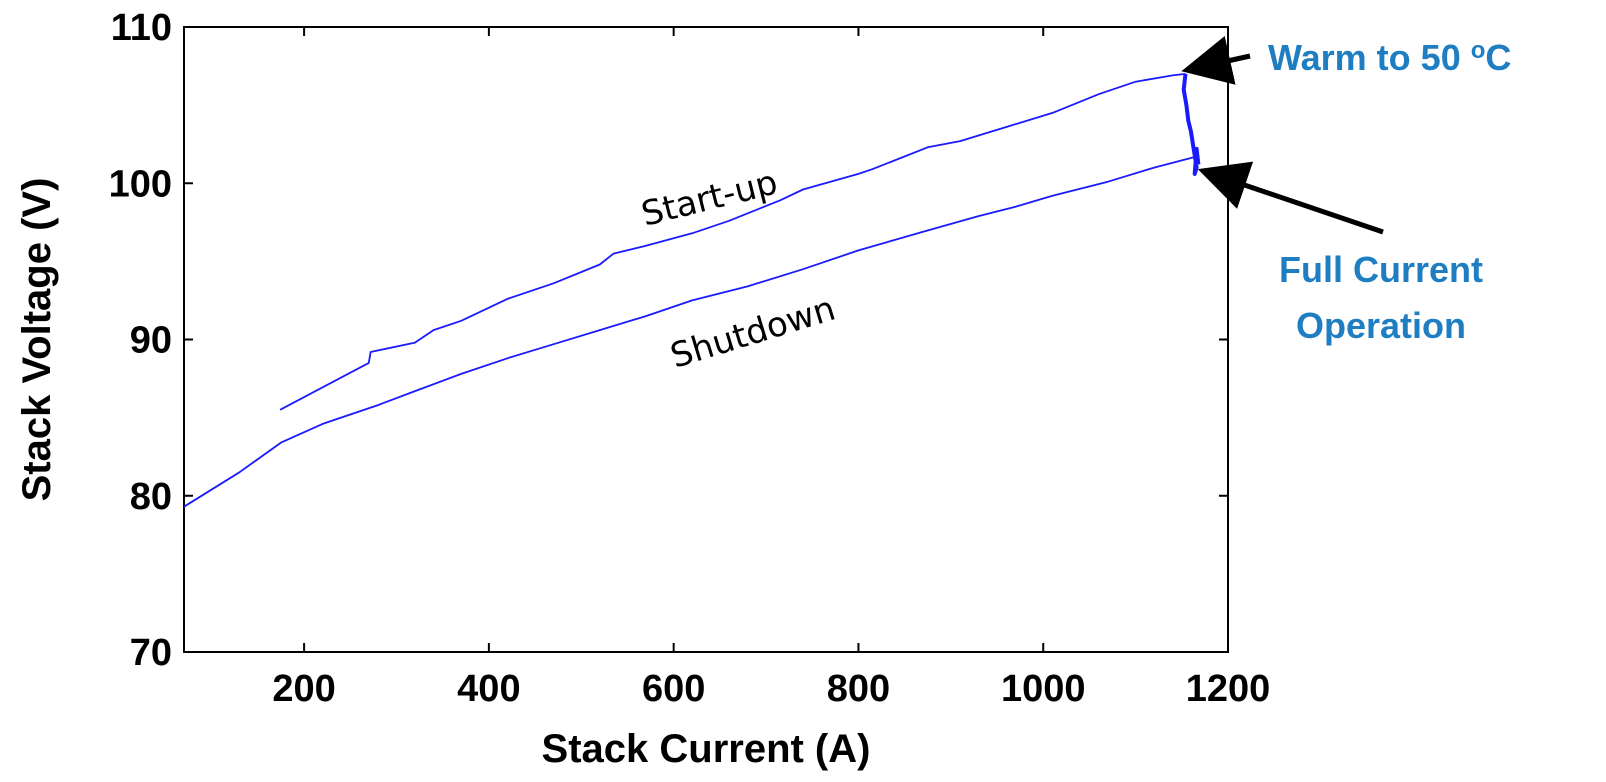 The width and height of the screenshot is (1606, 782). I want to click on y-tick-label: 100, so click(140, 184).